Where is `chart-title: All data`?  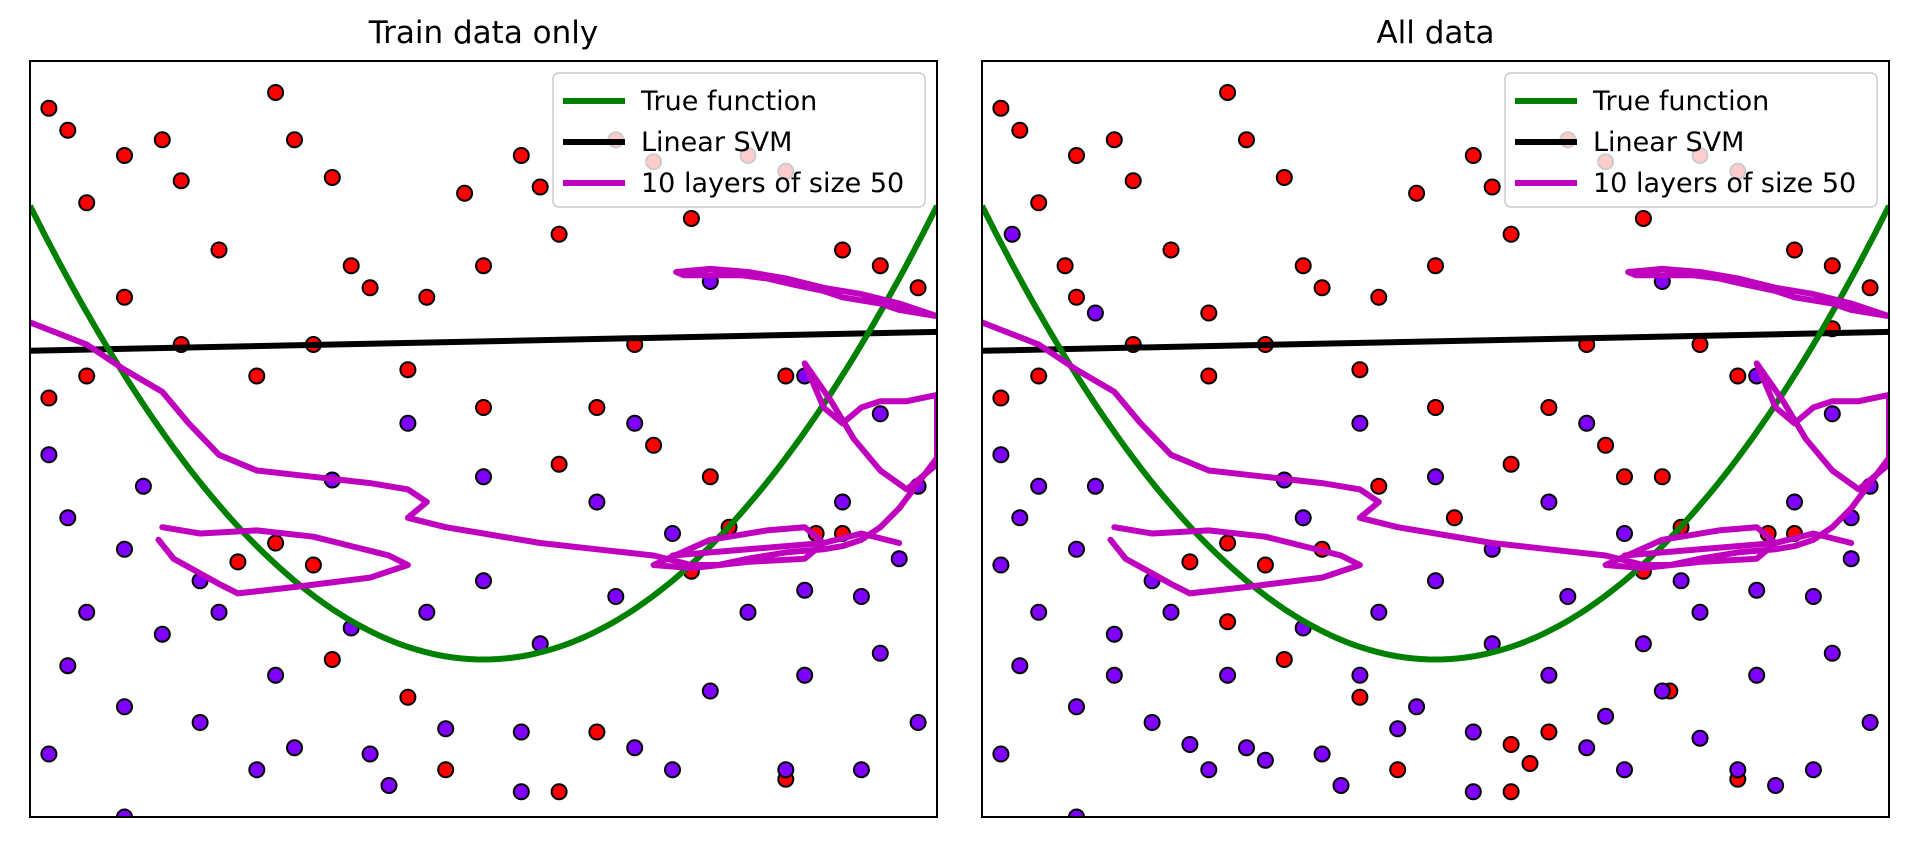
chart-title: All data is located at coordinates (1435, 33).